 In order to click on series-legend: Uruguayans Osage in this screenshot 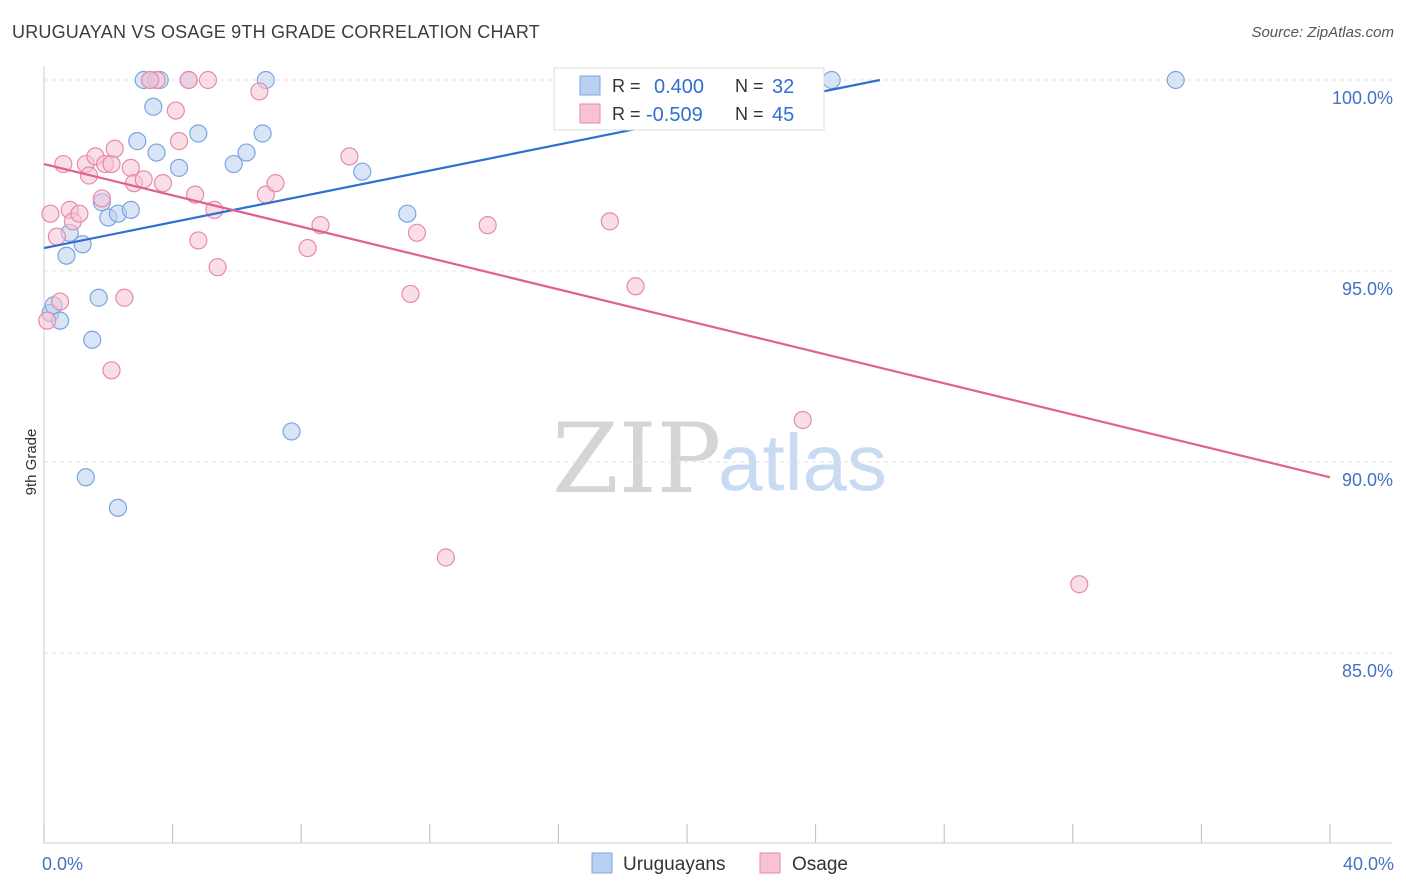, I will do `click(719, 863)`.